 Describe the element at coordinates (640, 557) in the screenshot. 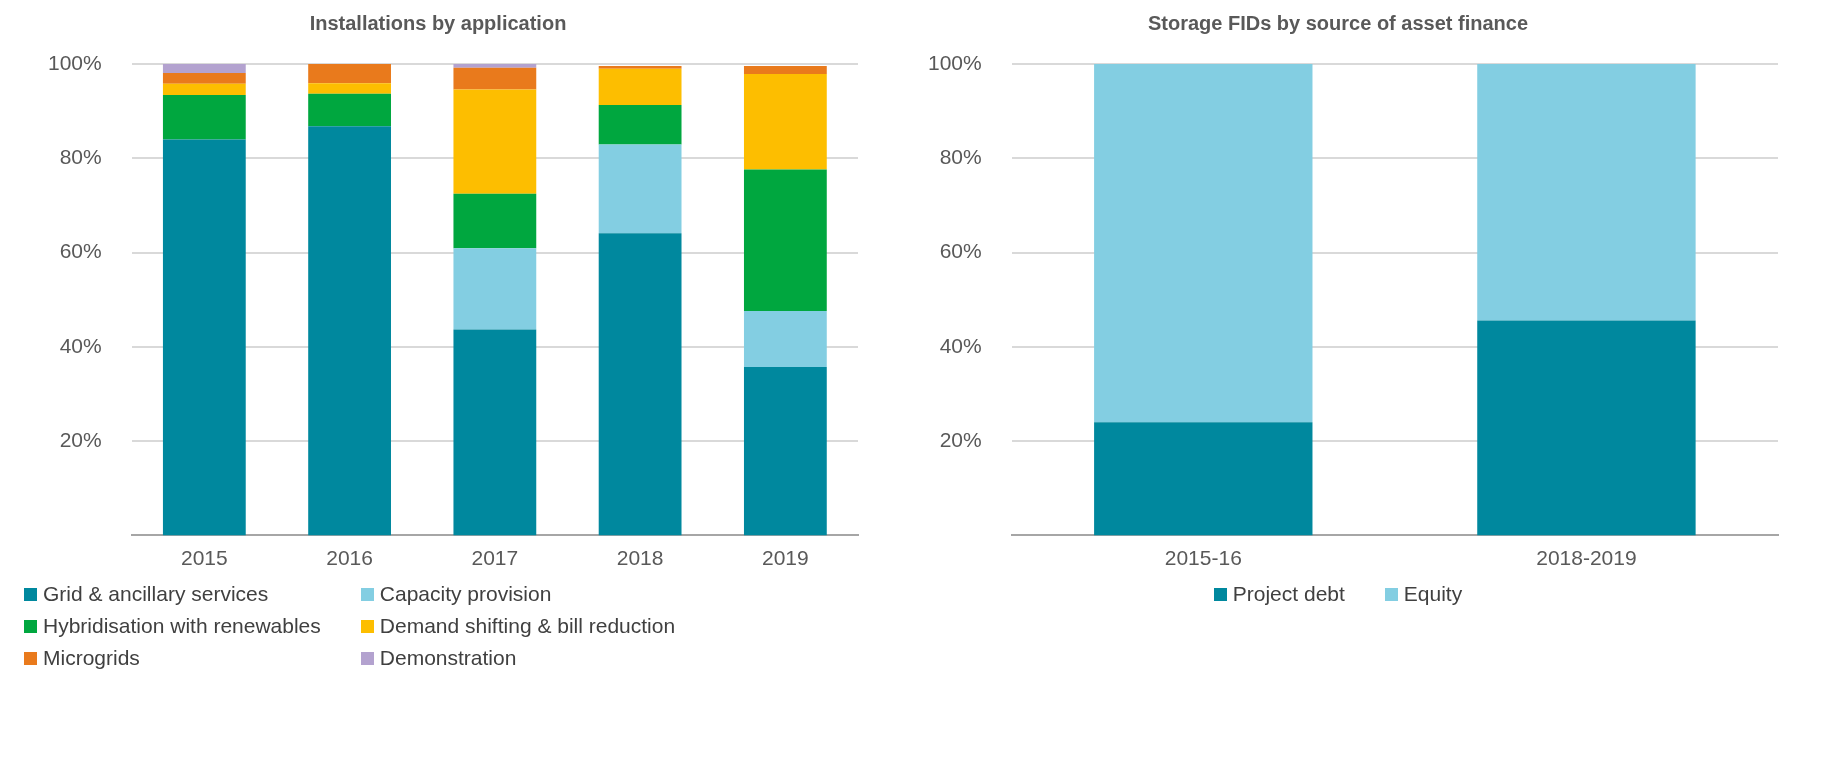

I see `x-tick-label: 2018` at that location.